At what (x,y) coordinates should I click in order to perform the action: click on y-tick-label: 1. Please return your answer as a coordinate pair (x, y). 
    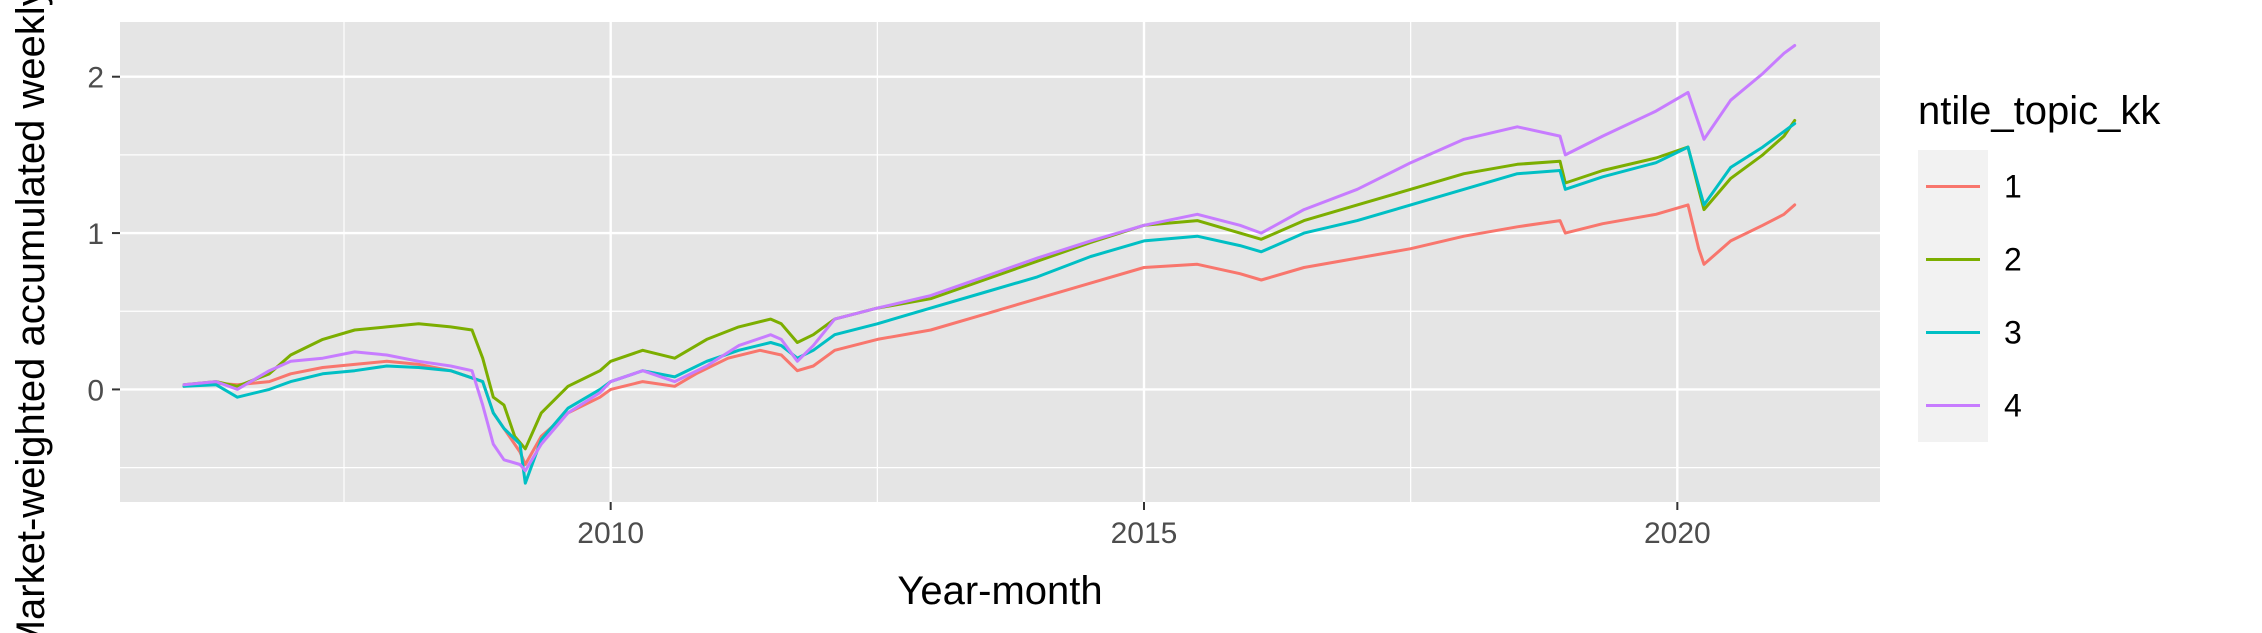
    Looking at the image, I should click on (95, 234).